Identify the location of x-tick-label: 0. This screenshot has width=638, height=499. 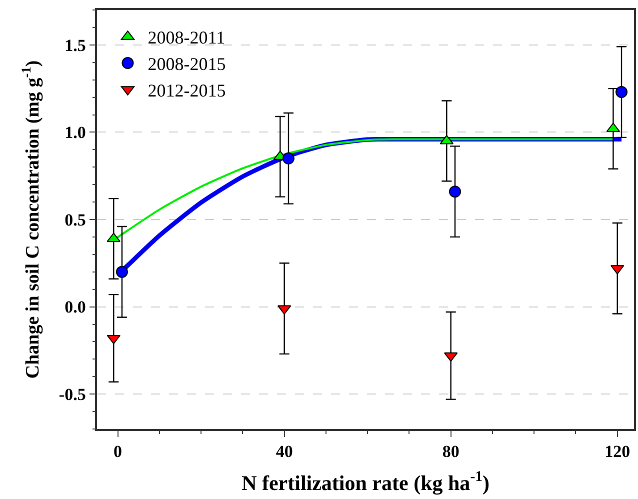
(118, 452).